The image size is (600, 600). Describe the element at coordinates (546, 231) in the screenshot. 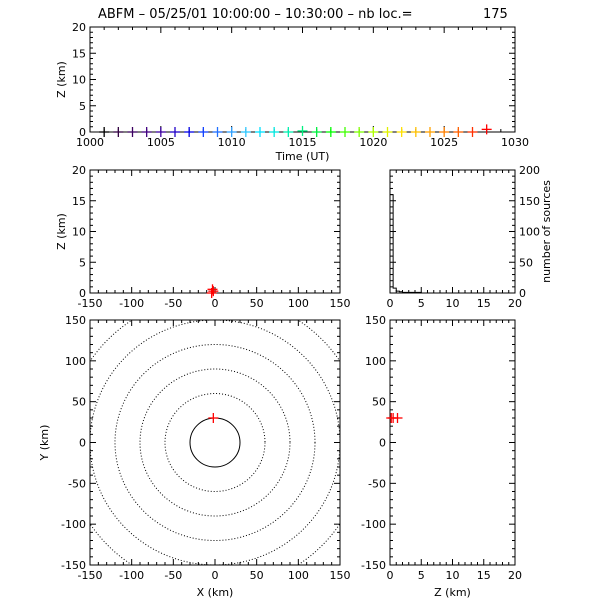

I see `y-axis-title: number of sources` at that location.